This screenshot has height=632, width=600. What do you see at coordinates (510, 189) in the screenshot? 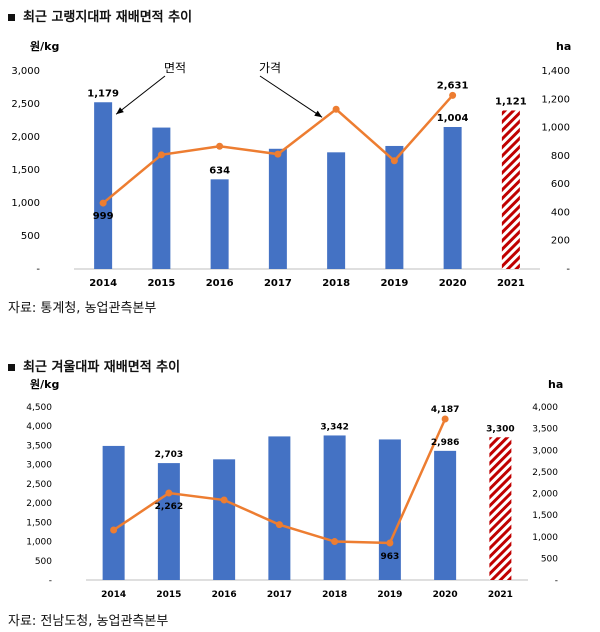
I see `forecast-bar` at bounding box center [510, 189].